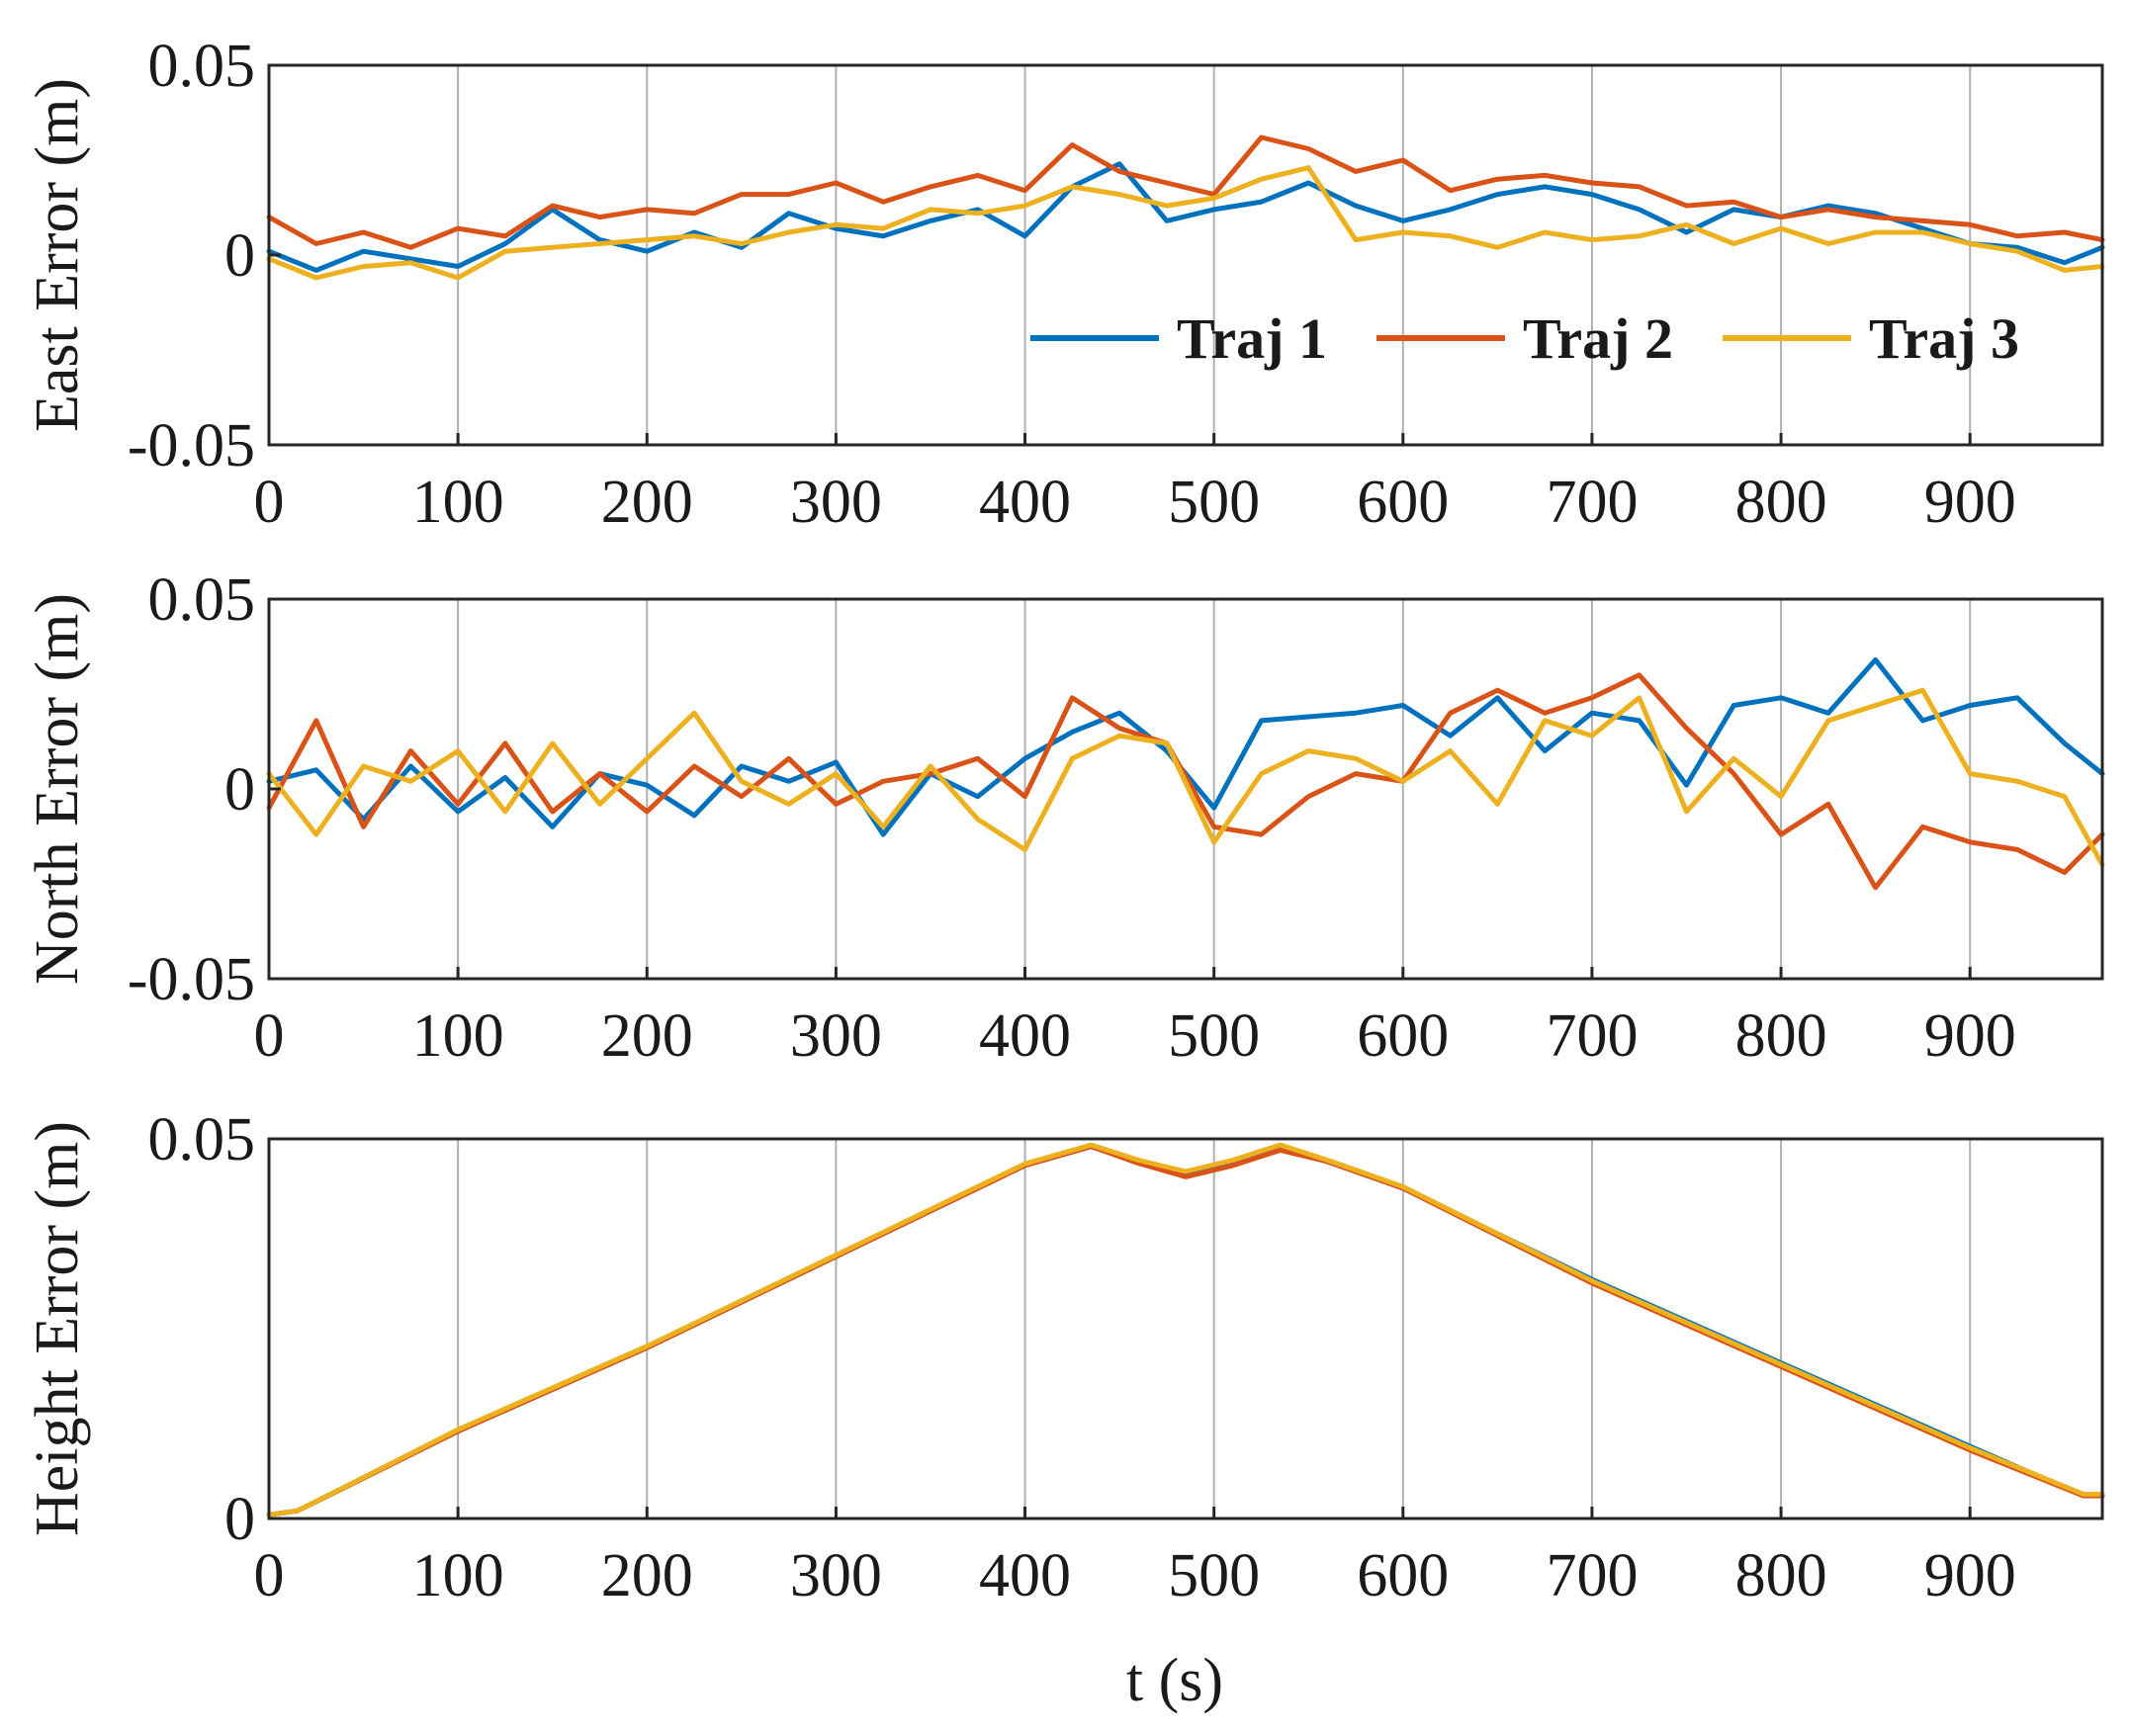  What do you see at coordinates (57, 255) in the screenshot?
I see `y-axis-label: East Error (m)` at bounding box center [57, 255].